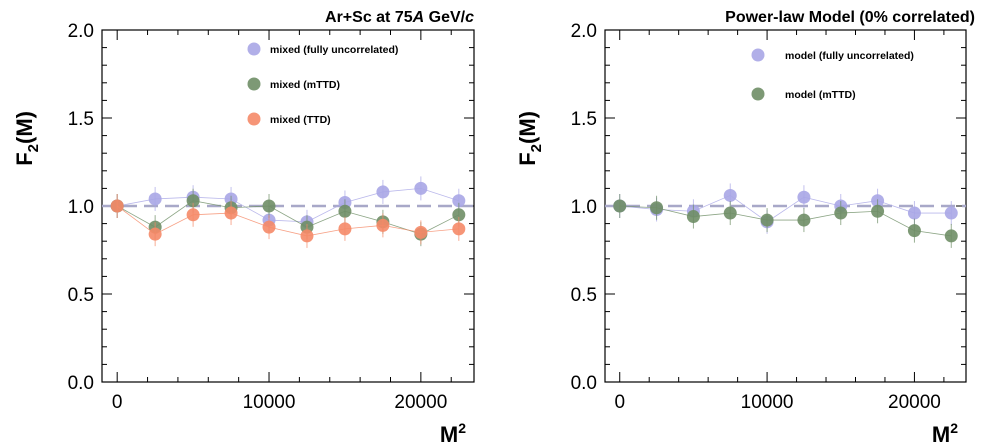  Describe the element at coordinates (334, 50) in the screenshot. I see `legend-label: mixed (fully uncorrelated)` at that location.